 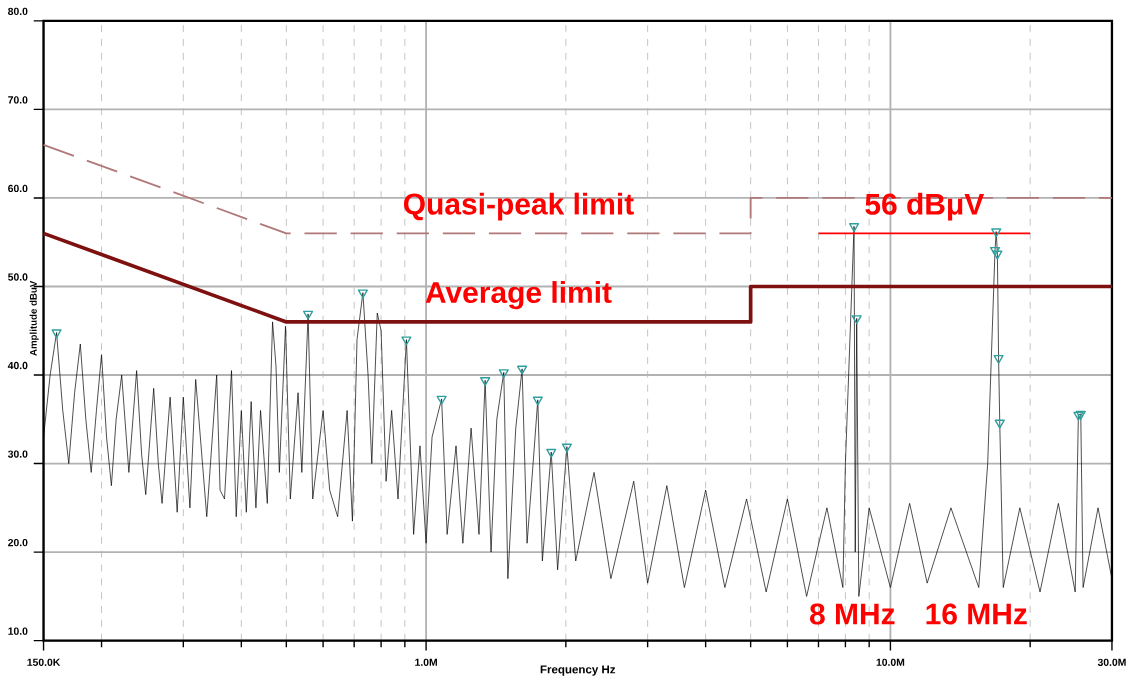 What do you see at coordinates (578, 670) in the screenshot?
I see `x-axis-title: Frequency Hz` at bounding box center [578, 670].